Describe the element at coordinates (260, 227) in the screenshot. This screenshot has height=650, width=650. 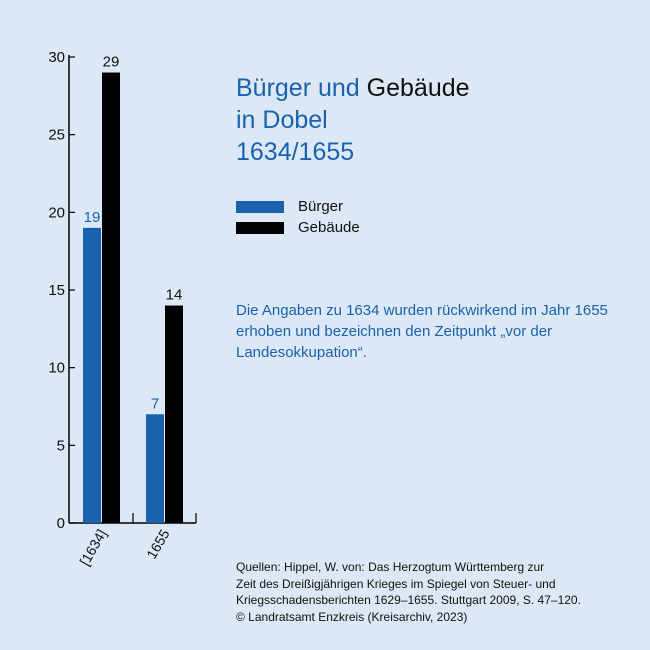
I see `legend-swatch-gebaeude` at that location.